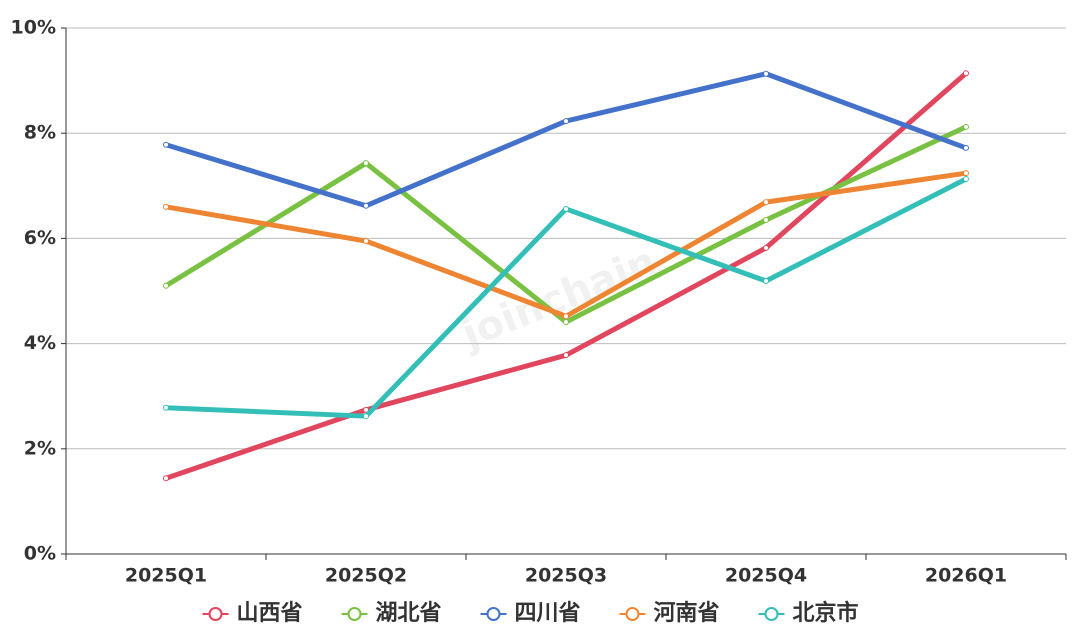 The height and width of the screenshot is (636, 1080). Describe the element at coordinates (566, 576) in the screenshot. I see `x-tick-label: 2025Q3` at that location.